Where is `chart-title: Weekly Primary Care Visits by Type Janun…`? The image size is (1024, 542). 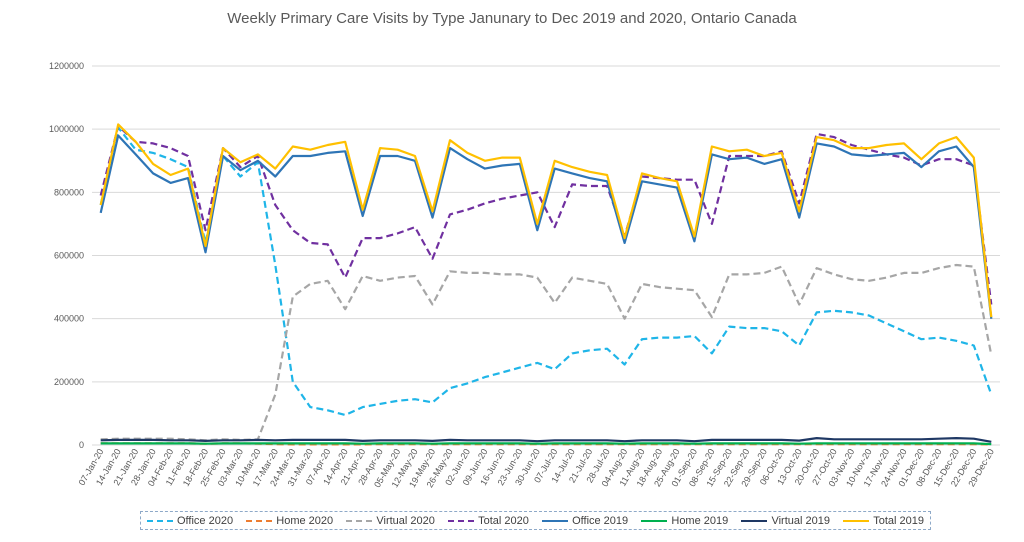 chart-title: Weekly Primary Care Visits by Type Janun… is located at coordinates (512, 18).